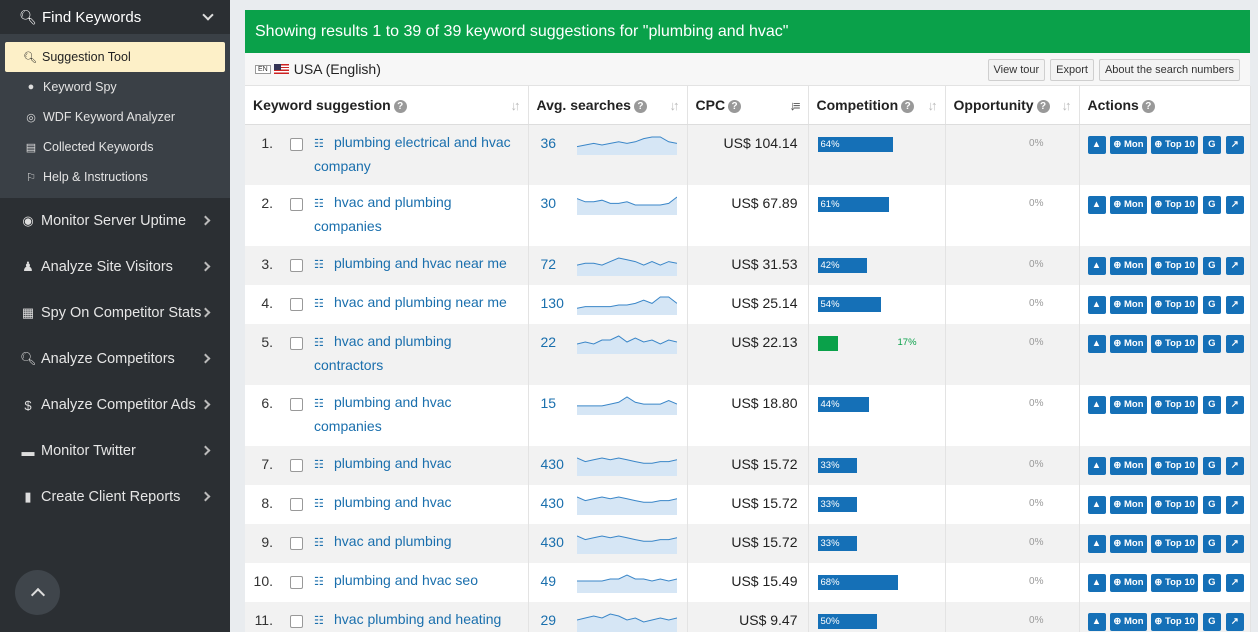 This screenshot has height=632, width=1258. What do you see at coordinates (383, 414) in the screenshot?
I see `keyword-link: plumbing and hvac companies` at bounding box center [383, 414].